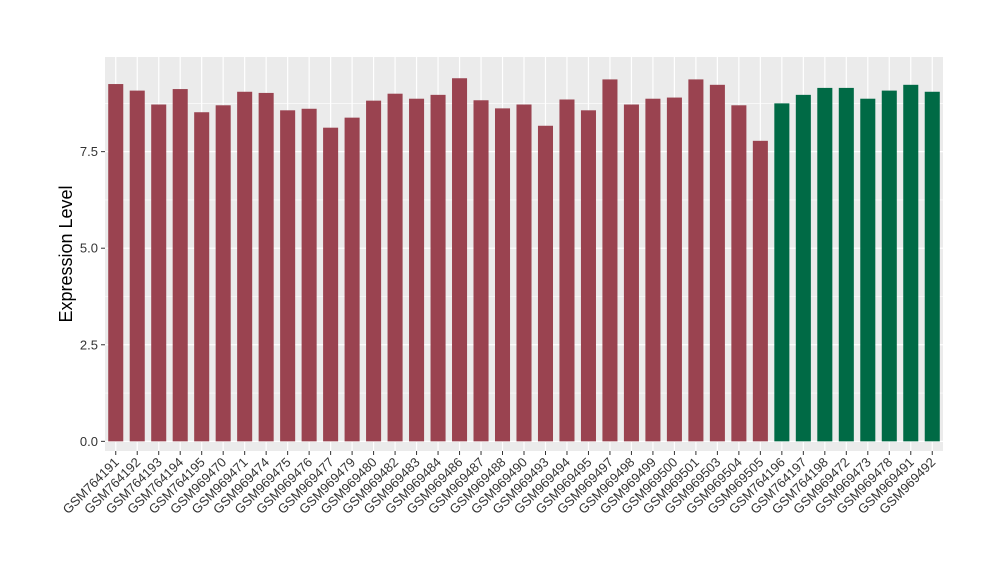  What do you see at coordinates (223, 273) in the screenshot?
I see `bar-GSM969470` at bounding box center [223, 273].